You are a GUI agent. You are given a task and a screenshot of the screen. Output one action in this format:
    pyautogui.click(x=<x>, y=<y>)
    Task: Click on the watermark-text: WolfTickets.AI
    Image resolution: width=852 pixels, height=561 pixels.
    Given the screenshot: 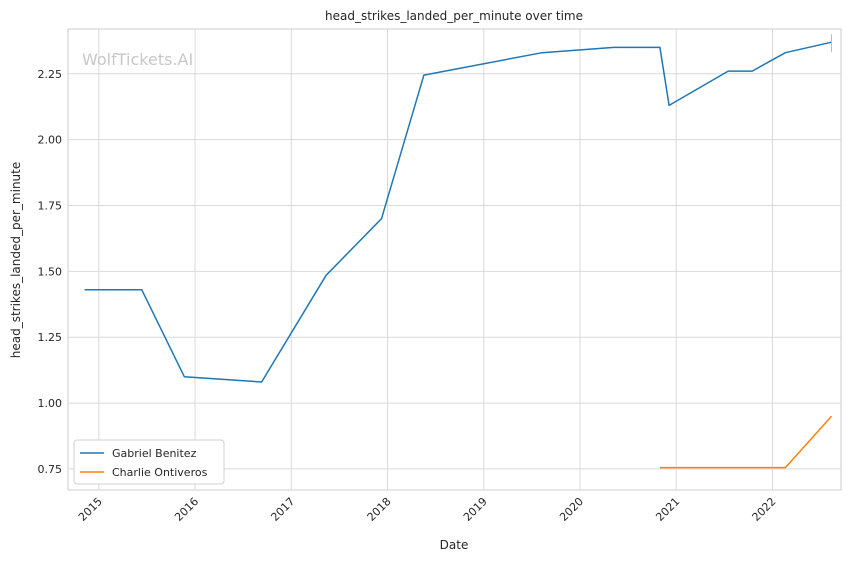 What is the action you would take?
    pyautogui.click(x=137, y=59)
    